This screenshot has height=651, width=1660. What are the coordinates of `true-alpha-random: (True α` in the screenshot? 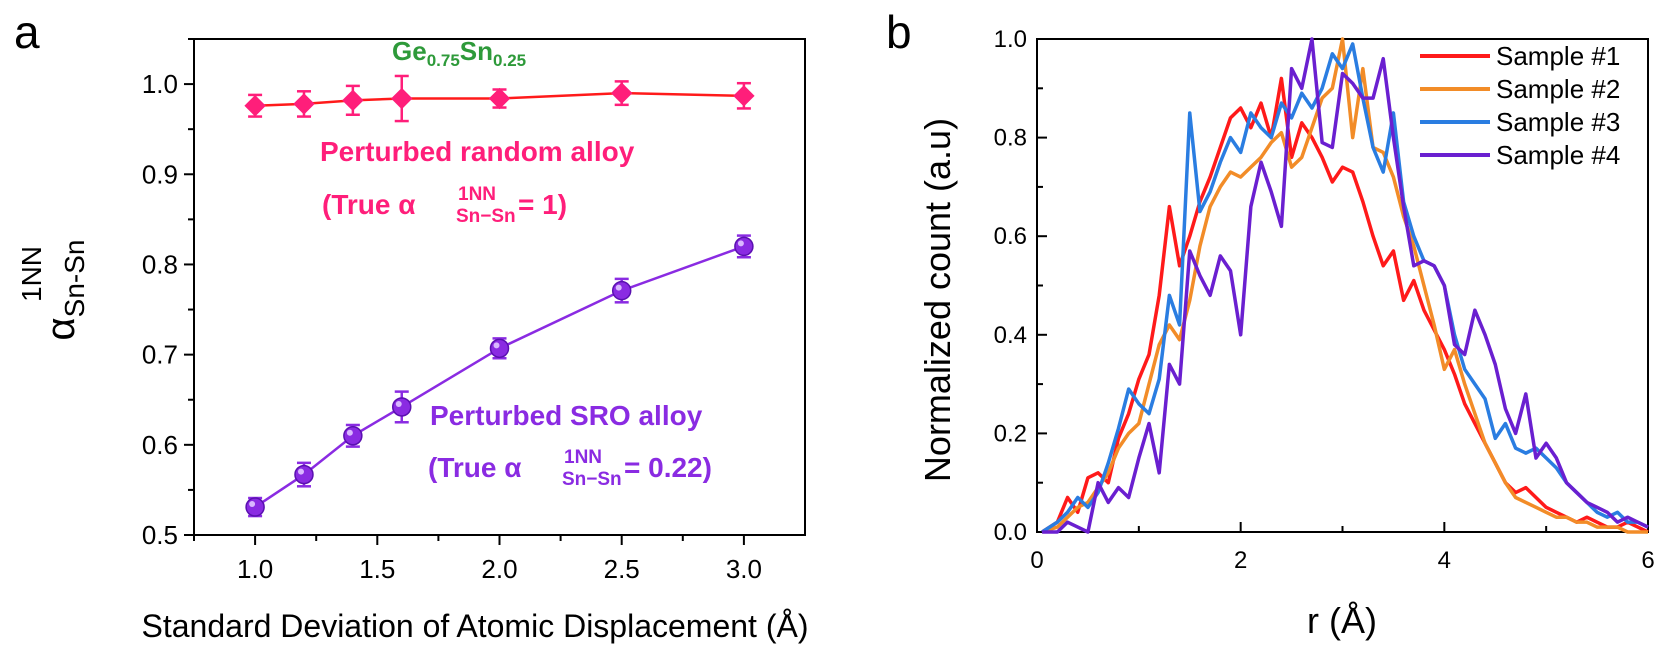 It's located at (368, 204).